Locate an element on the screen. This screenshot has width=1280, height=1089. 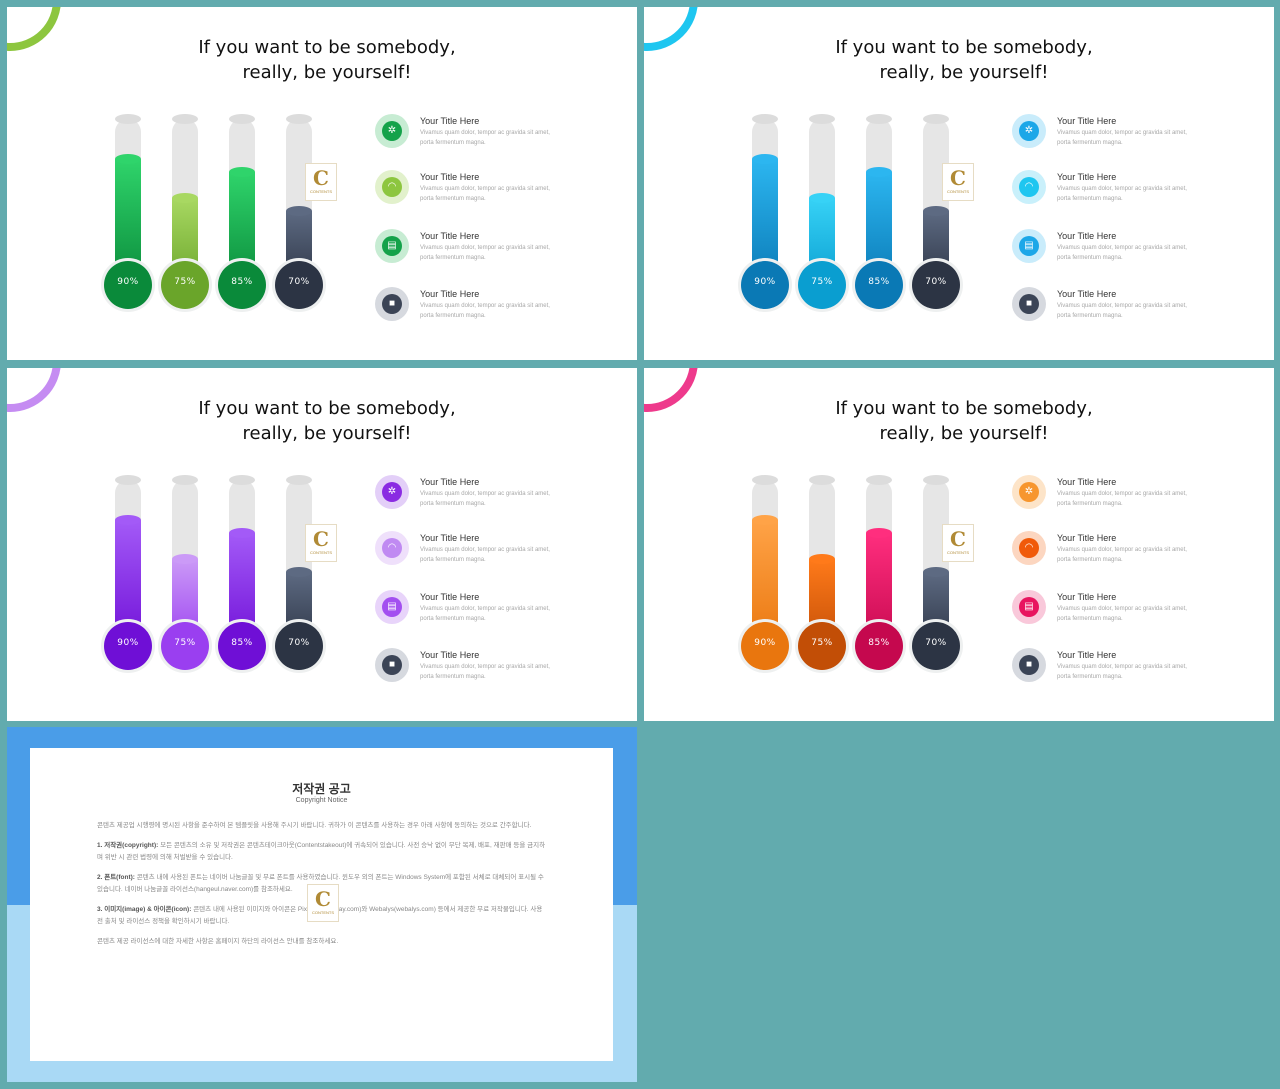
logo-text: CONTENTS is located at coordinates (321, 552).